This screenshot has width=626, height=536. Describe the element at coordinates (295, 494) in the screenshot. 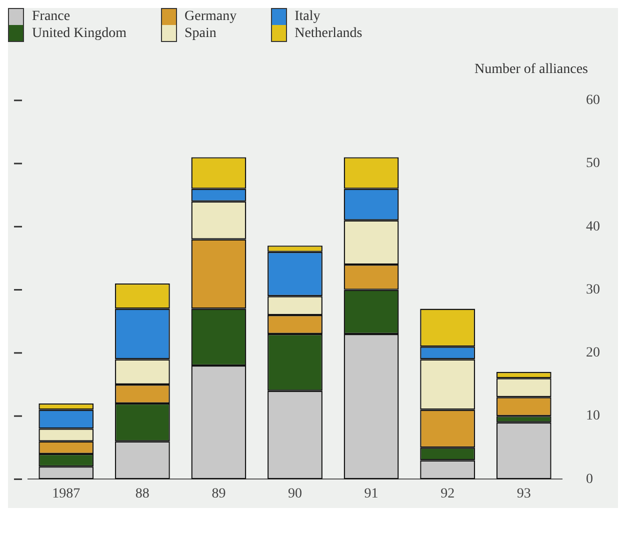

I see `x-tick-label: 90` at that location.